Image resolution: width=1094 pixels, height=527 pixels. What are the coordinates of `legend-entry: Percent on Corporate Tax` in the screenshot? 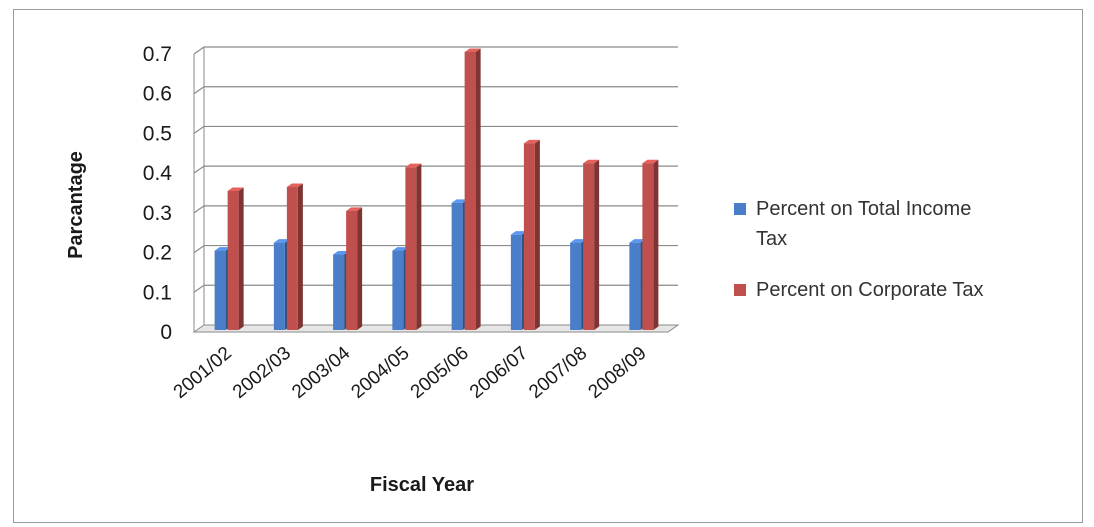 It's located at (859, 290).